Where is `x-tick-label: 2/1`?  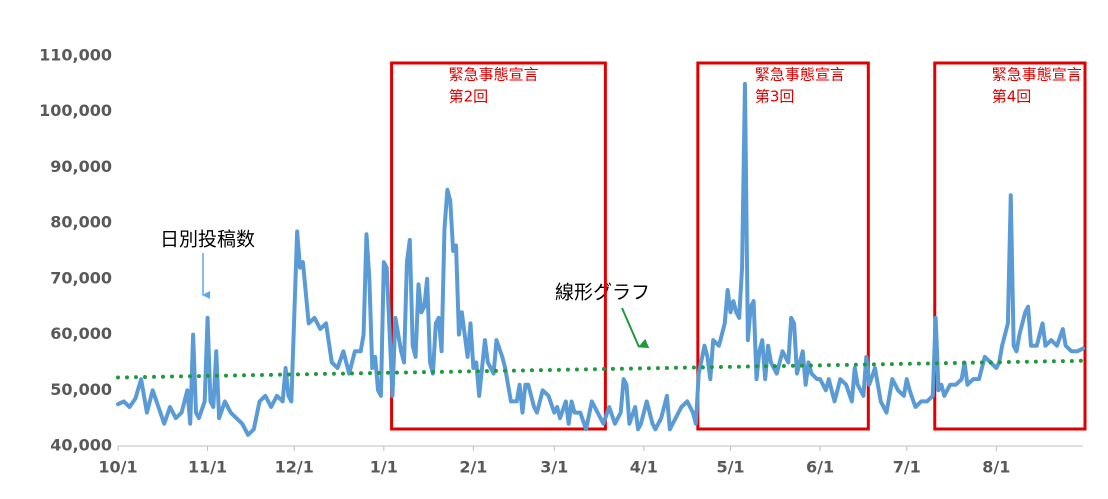 x-tick-label: 2/1 is located at coordinates (473, 467).